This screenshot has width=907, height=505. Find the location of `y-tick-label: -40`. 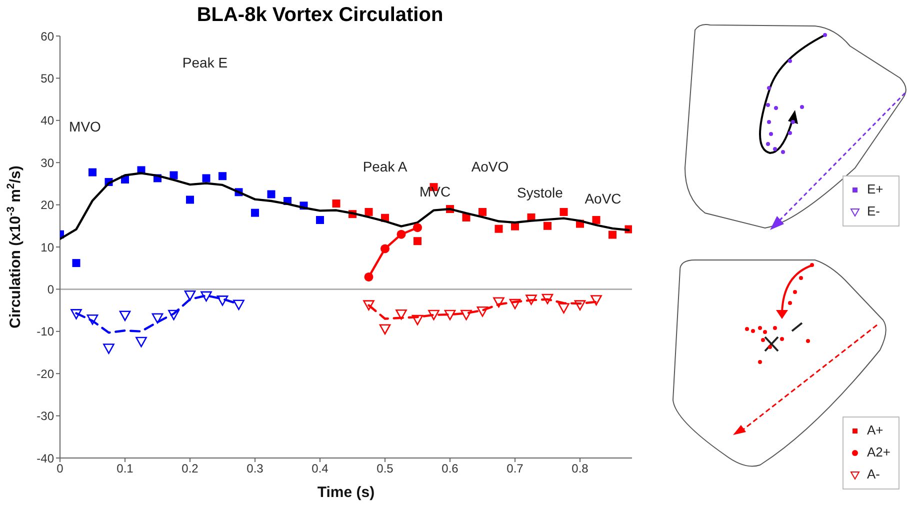

y-tick-label: -40 is located at coordinates (45, 458).